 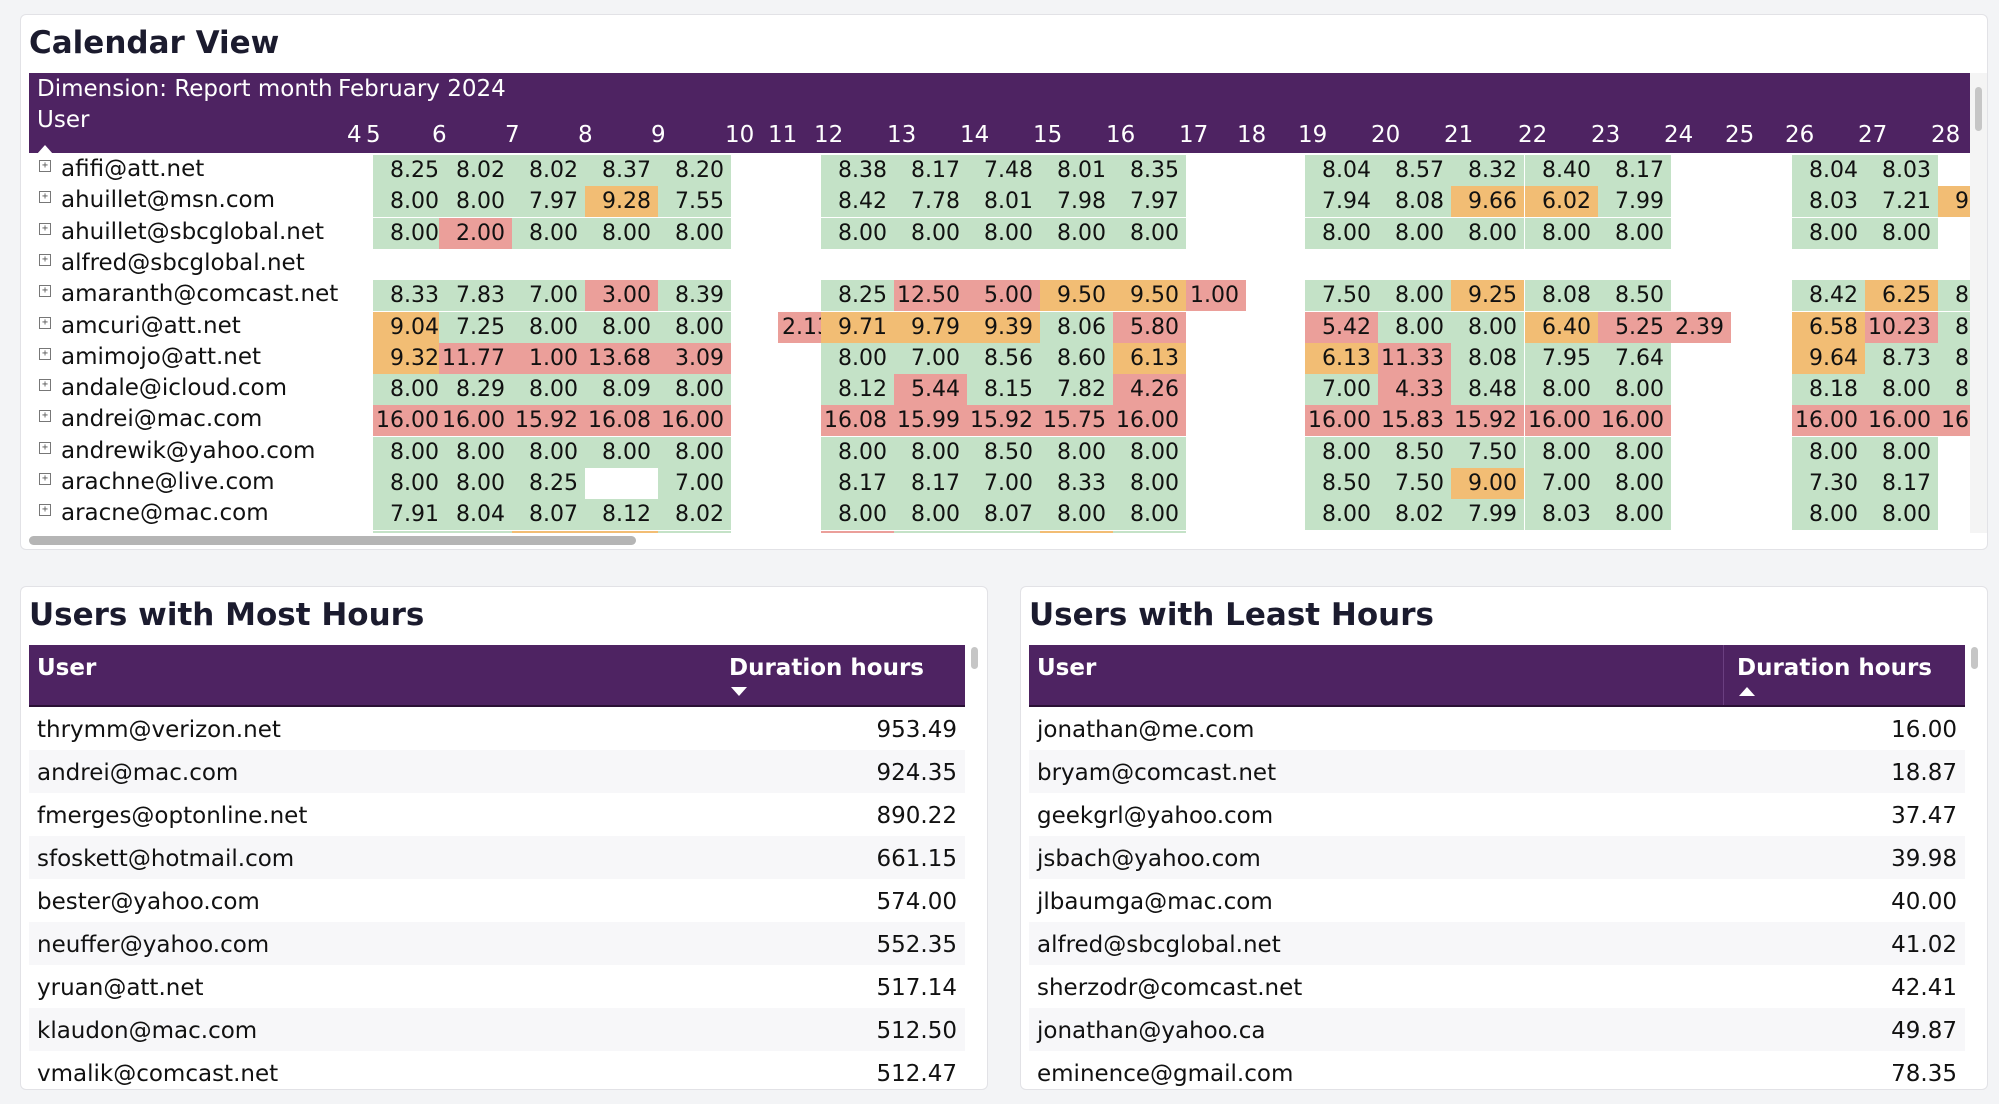 What do you see at coordinates (1561, 327) in the screenshot?
I see `hours-cell: 6.40` at bounding box center [1561, 327].